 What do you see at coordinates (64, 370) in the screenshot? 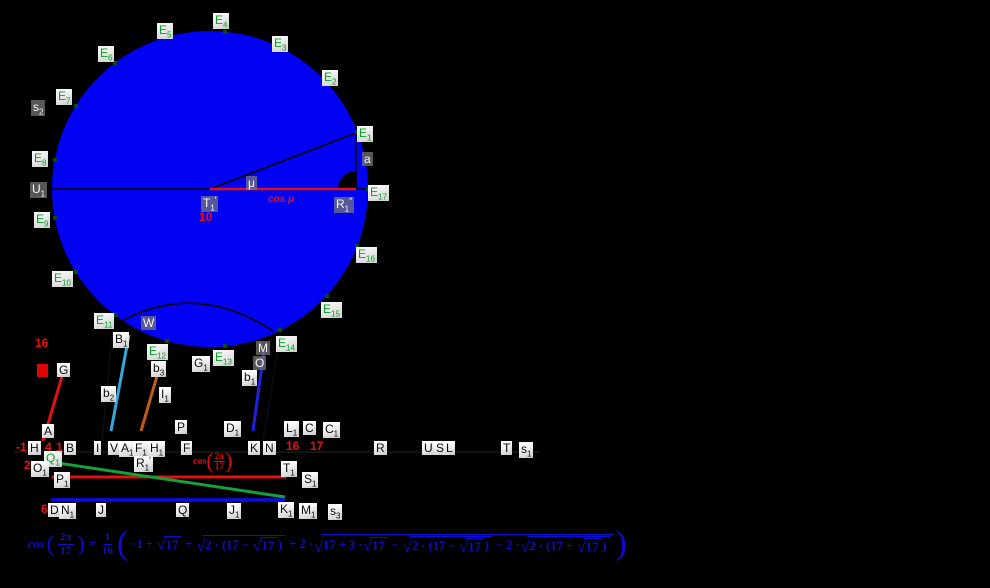
I see `label-G: G` at bounding box center [64, 370].